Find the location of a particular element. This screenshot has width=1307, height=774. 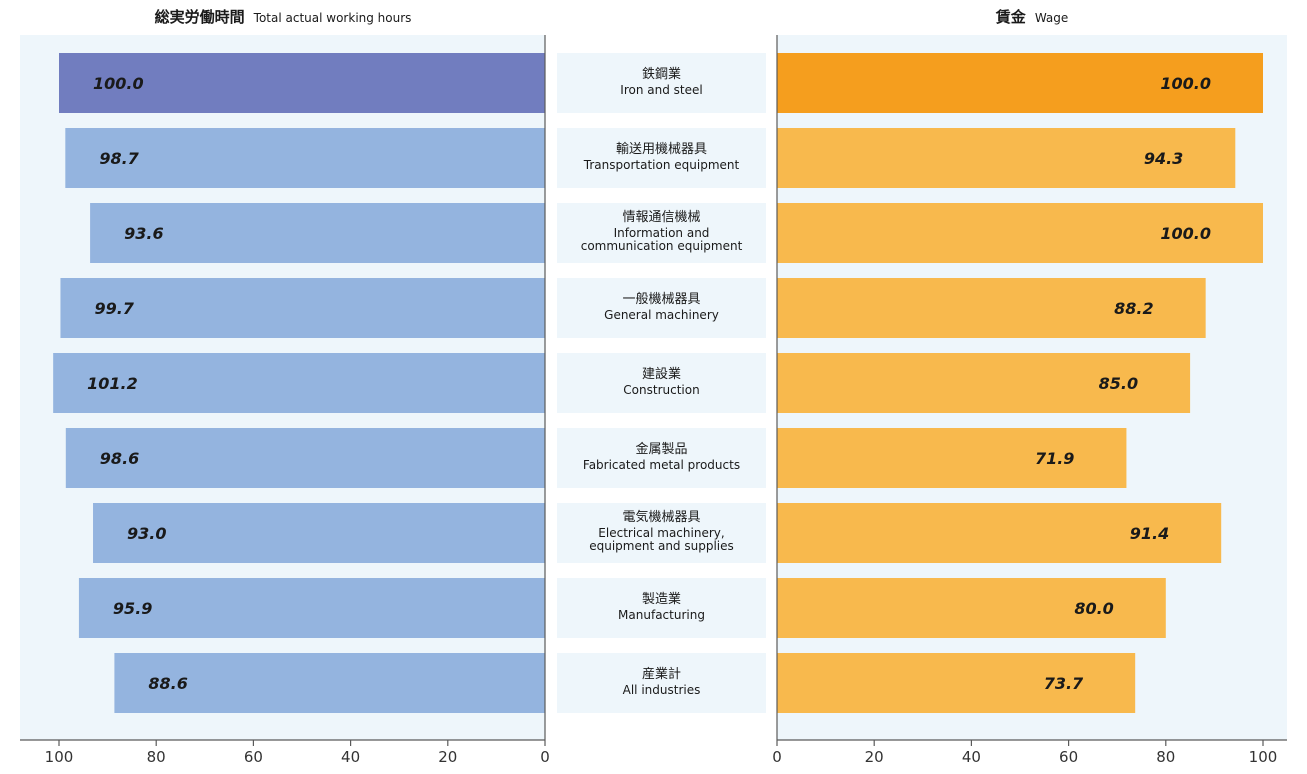

wage-value-label: 80.0 is located at coordinates (1093, 608).